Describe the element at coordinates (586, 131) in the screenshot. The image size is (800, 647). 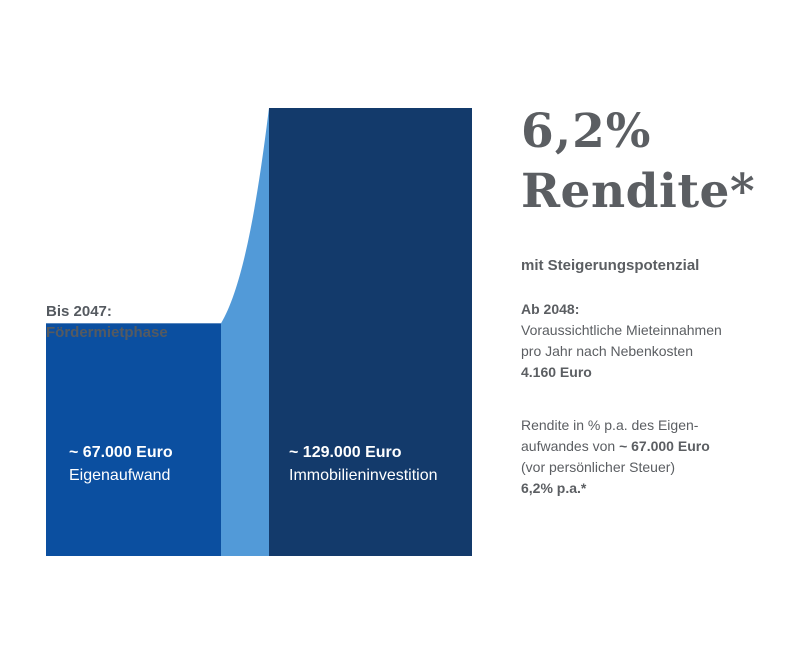
I see `headline-percent: 6,2%` at that location.